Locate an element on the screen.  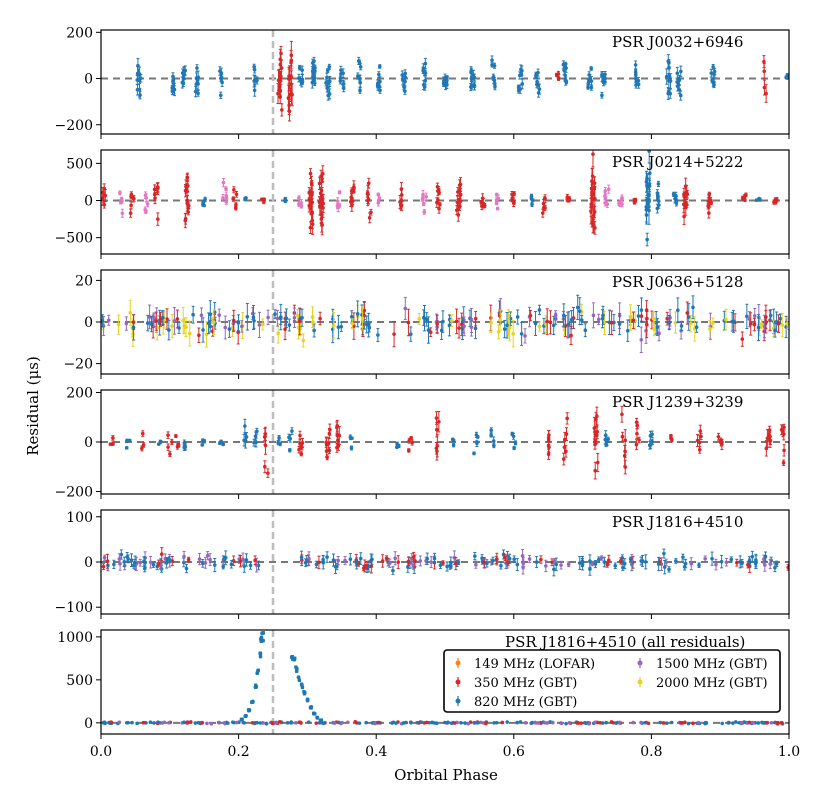
y-tick-label: 0 is located at coordinates (88, 724).